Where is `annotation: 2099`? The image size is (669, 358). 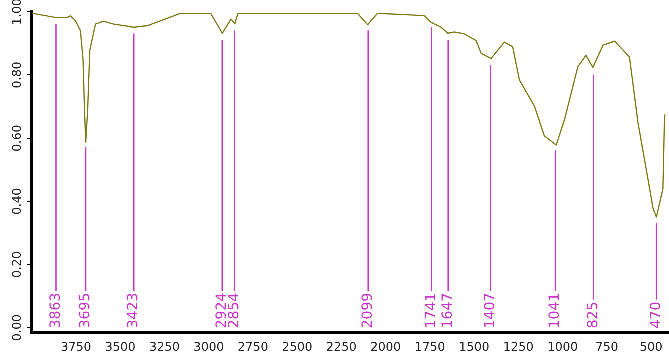
annotation: 2099 is located at coordinates (368, 310).